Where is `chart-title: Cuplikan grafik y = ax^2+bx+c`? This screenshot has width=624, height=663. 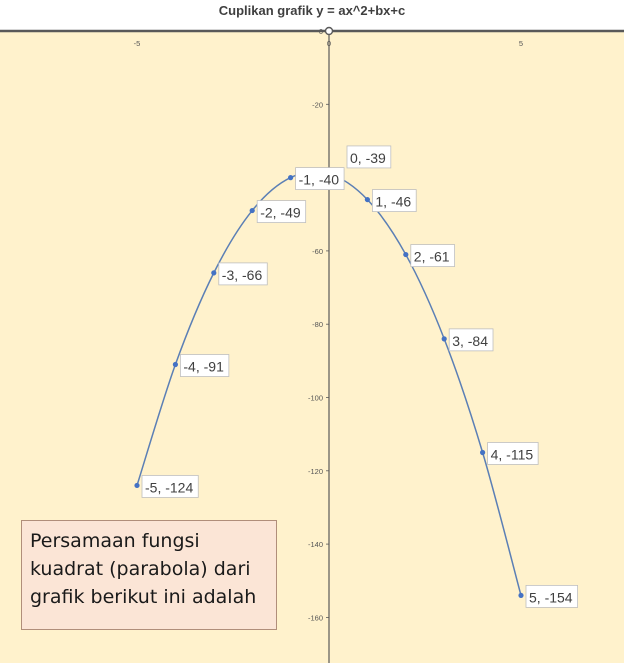 chart-title: Cuplikan grafik y = ax^2+bx+c is located at coordinates (312, 10).